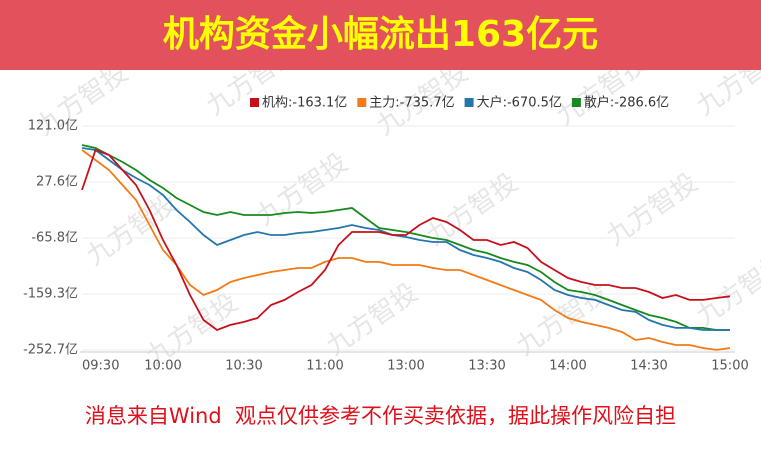  What do you see at coordinates (53, 126) in the screenshot?
I see `y-tick-label: 121.0亿` at bounding box center [53, 126].